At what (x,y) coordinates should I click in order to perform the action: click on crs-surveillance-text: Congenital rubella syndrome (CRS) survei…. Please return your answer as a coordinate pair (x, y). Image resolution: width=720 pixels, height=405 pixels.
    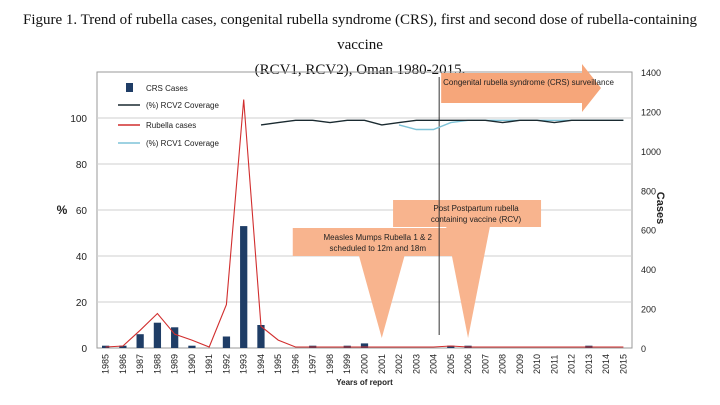
    Looking at the image, I should click on (528, 82).